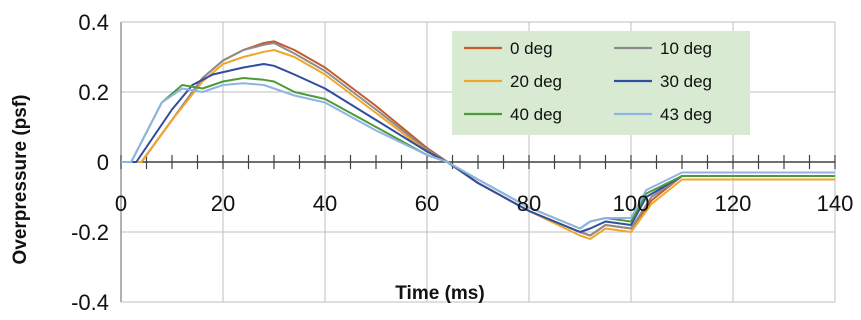 This screenshot has width=861, height=320. Describe the element at coordinates (90, 302) in the screenshot. I see `y-tick-label: -0.4` at that location.